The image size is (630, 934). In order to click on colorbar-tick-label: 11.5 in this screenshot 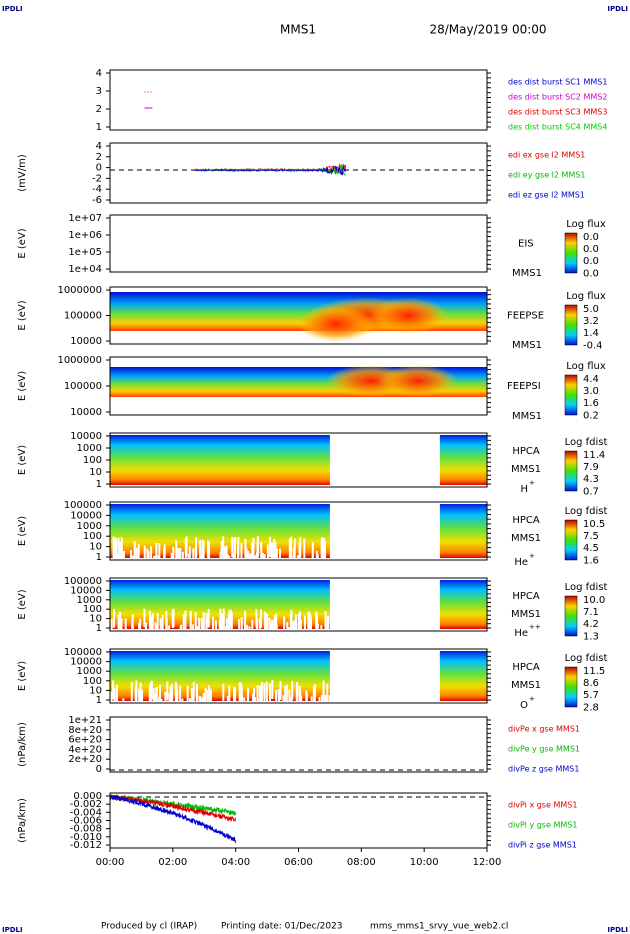, I will do `click(594, 671)`.